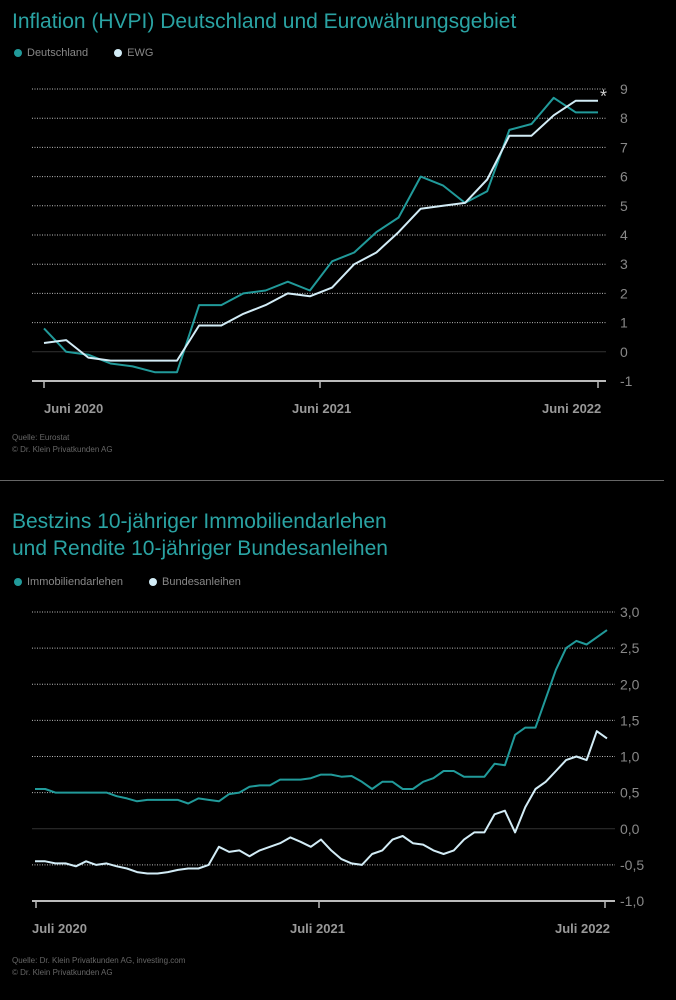 The width and height of the screenshot is (676, 1000). I want to click on legend-item-bundesanleihen: Bundesanleihen, so click(195, 582).